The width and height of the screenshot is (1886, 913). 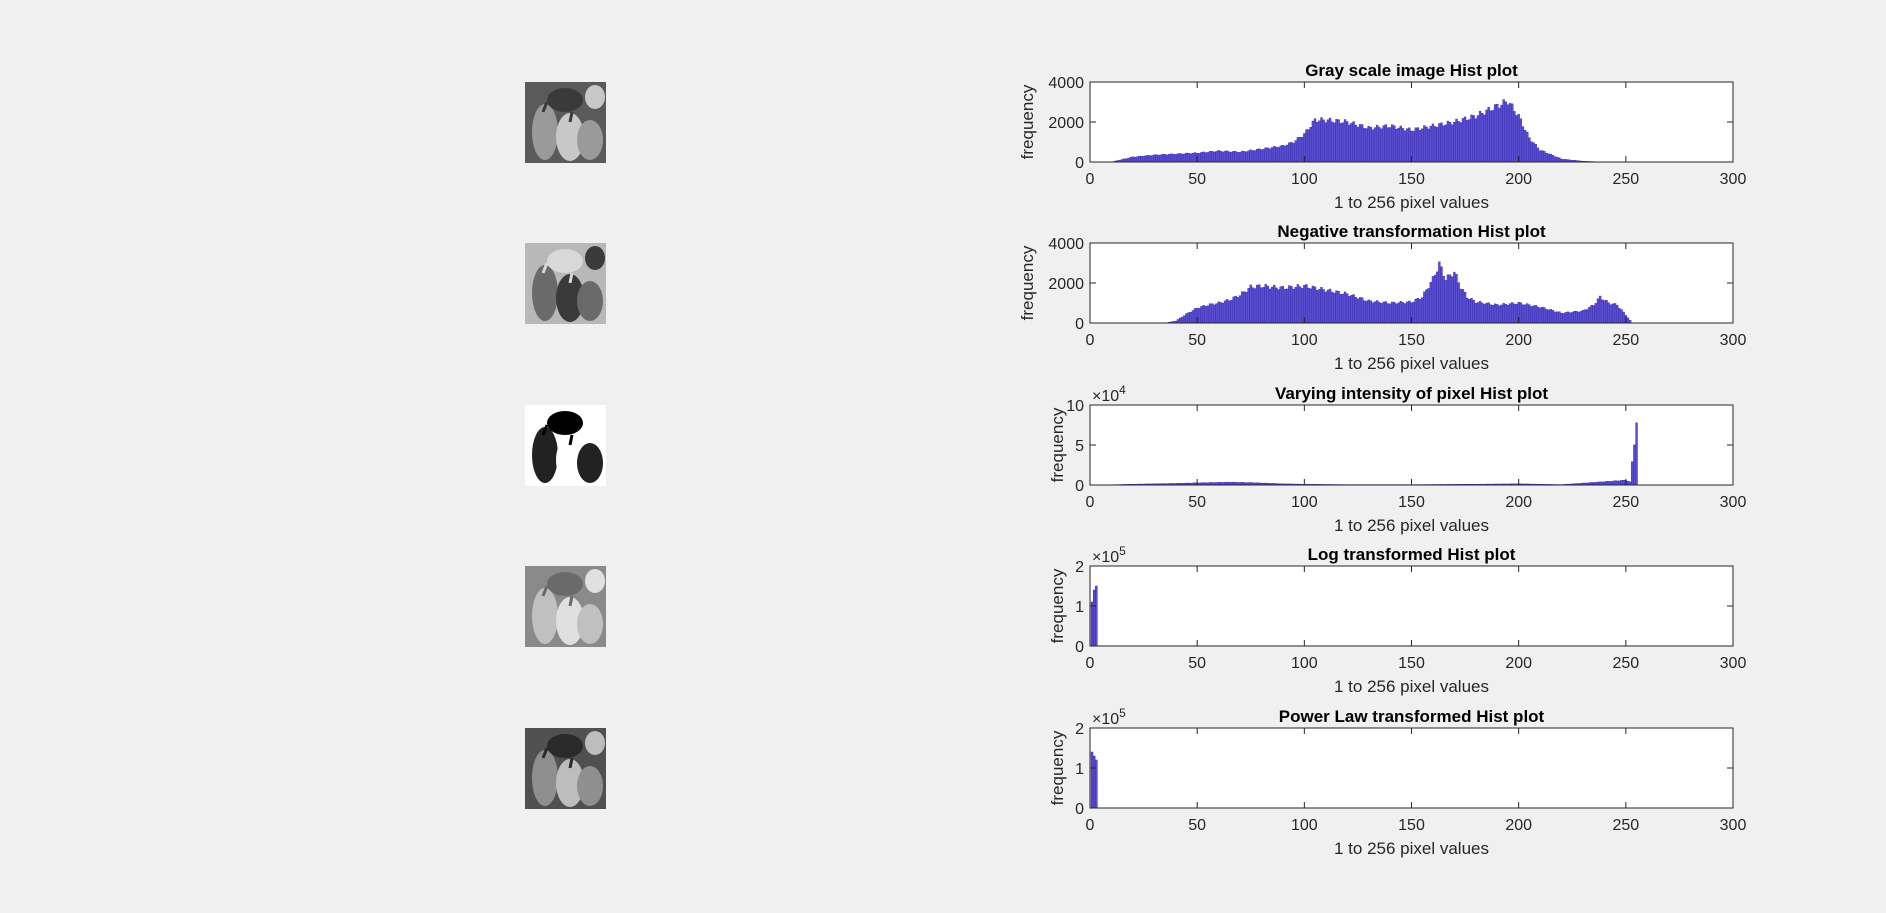 What do you see at coordinates (1090, 825) in the screenshot?
I see `x-tick-label: 0` at bounding box center [1090, 825].